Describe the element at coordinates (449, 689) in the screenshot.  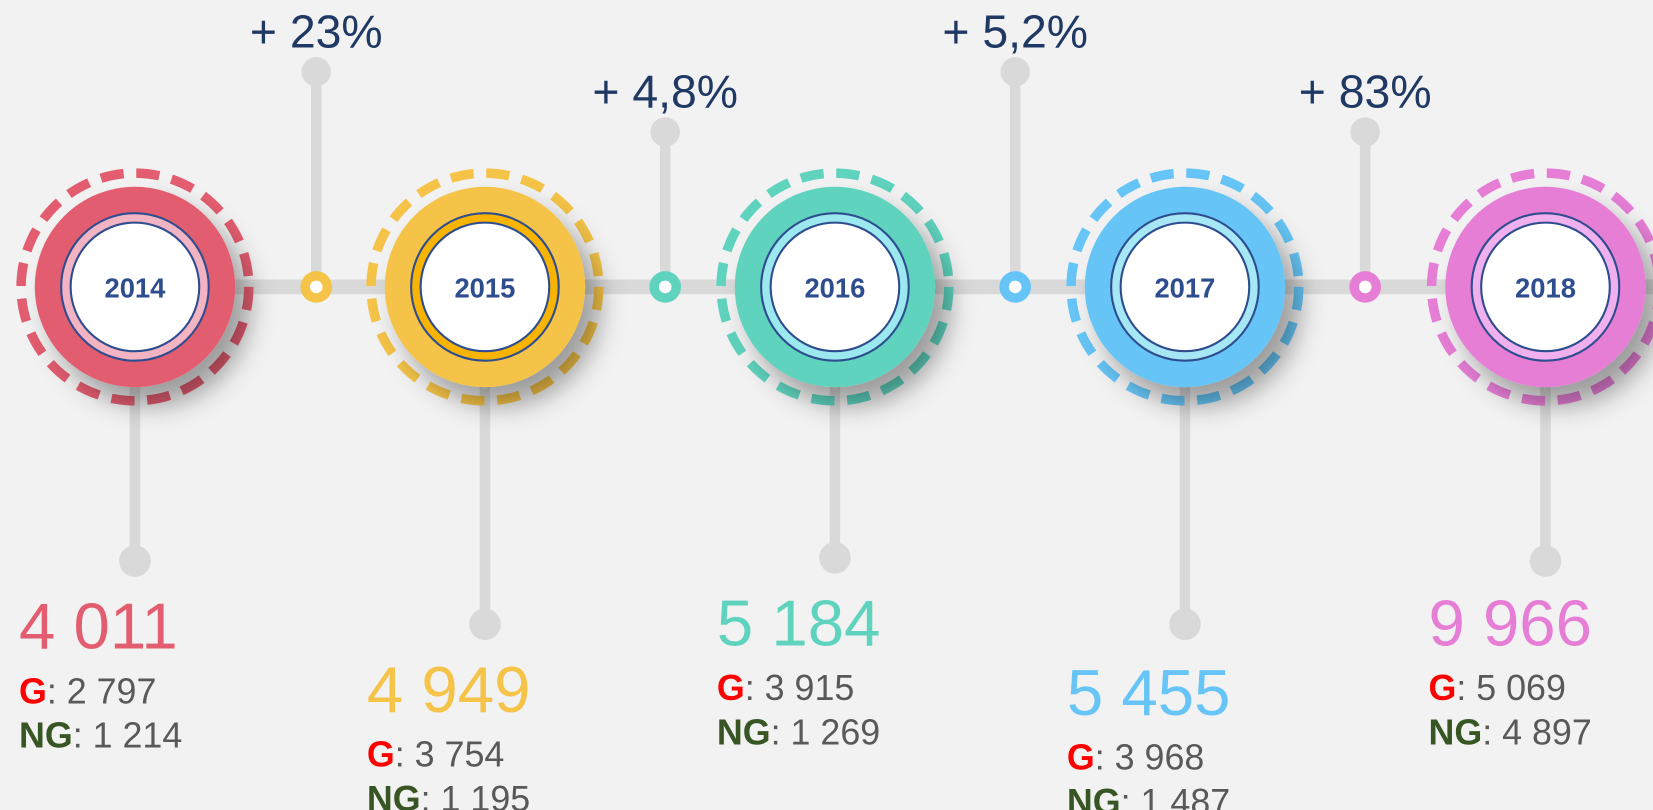
I see `total-value: 4 949` at that location.